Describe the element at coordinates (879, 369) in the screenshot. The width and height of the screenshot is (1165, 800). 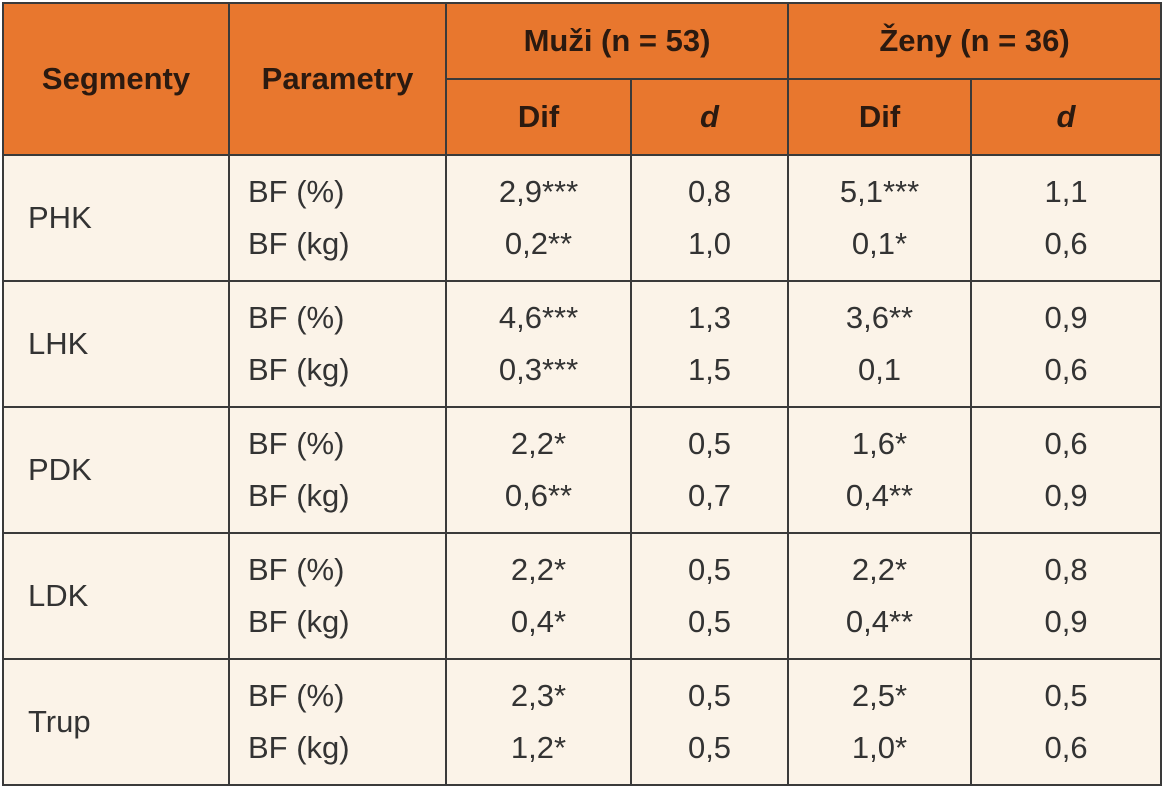
I see `value: 0,1` at that location.